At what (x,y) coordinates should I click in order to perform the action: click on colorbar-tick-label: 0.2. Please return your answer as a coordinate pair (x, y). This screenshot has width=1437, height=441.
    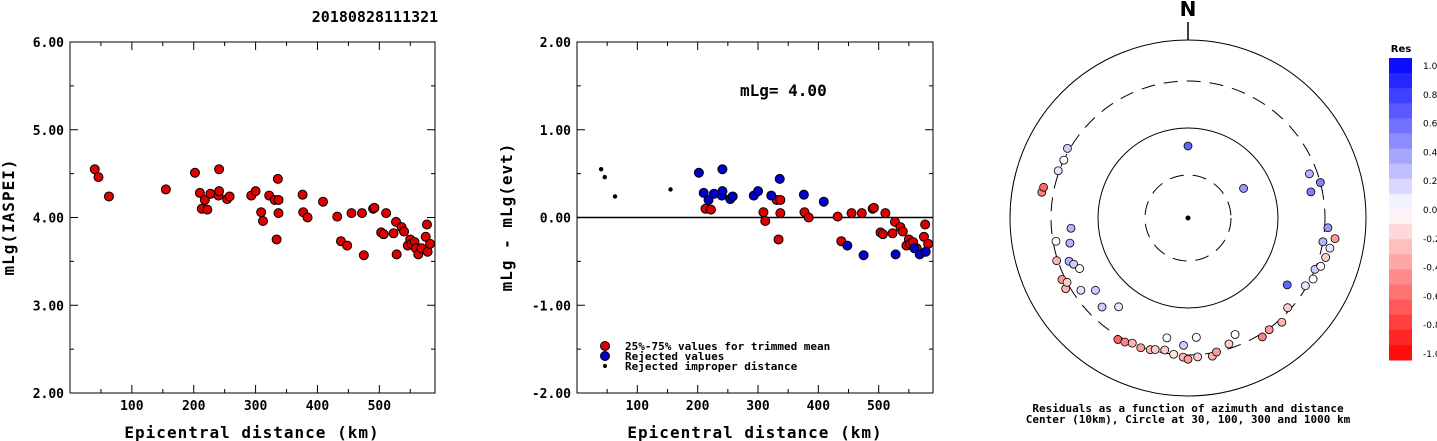
    Looking at the image, I should click on (1430, 182).